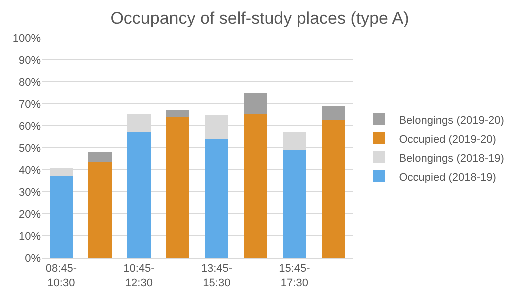 This screenshot has width=520, height=298. Describe the element at coordinates (30, 104) in the screenshot. I see `y-tick-label: 70%` at that location.